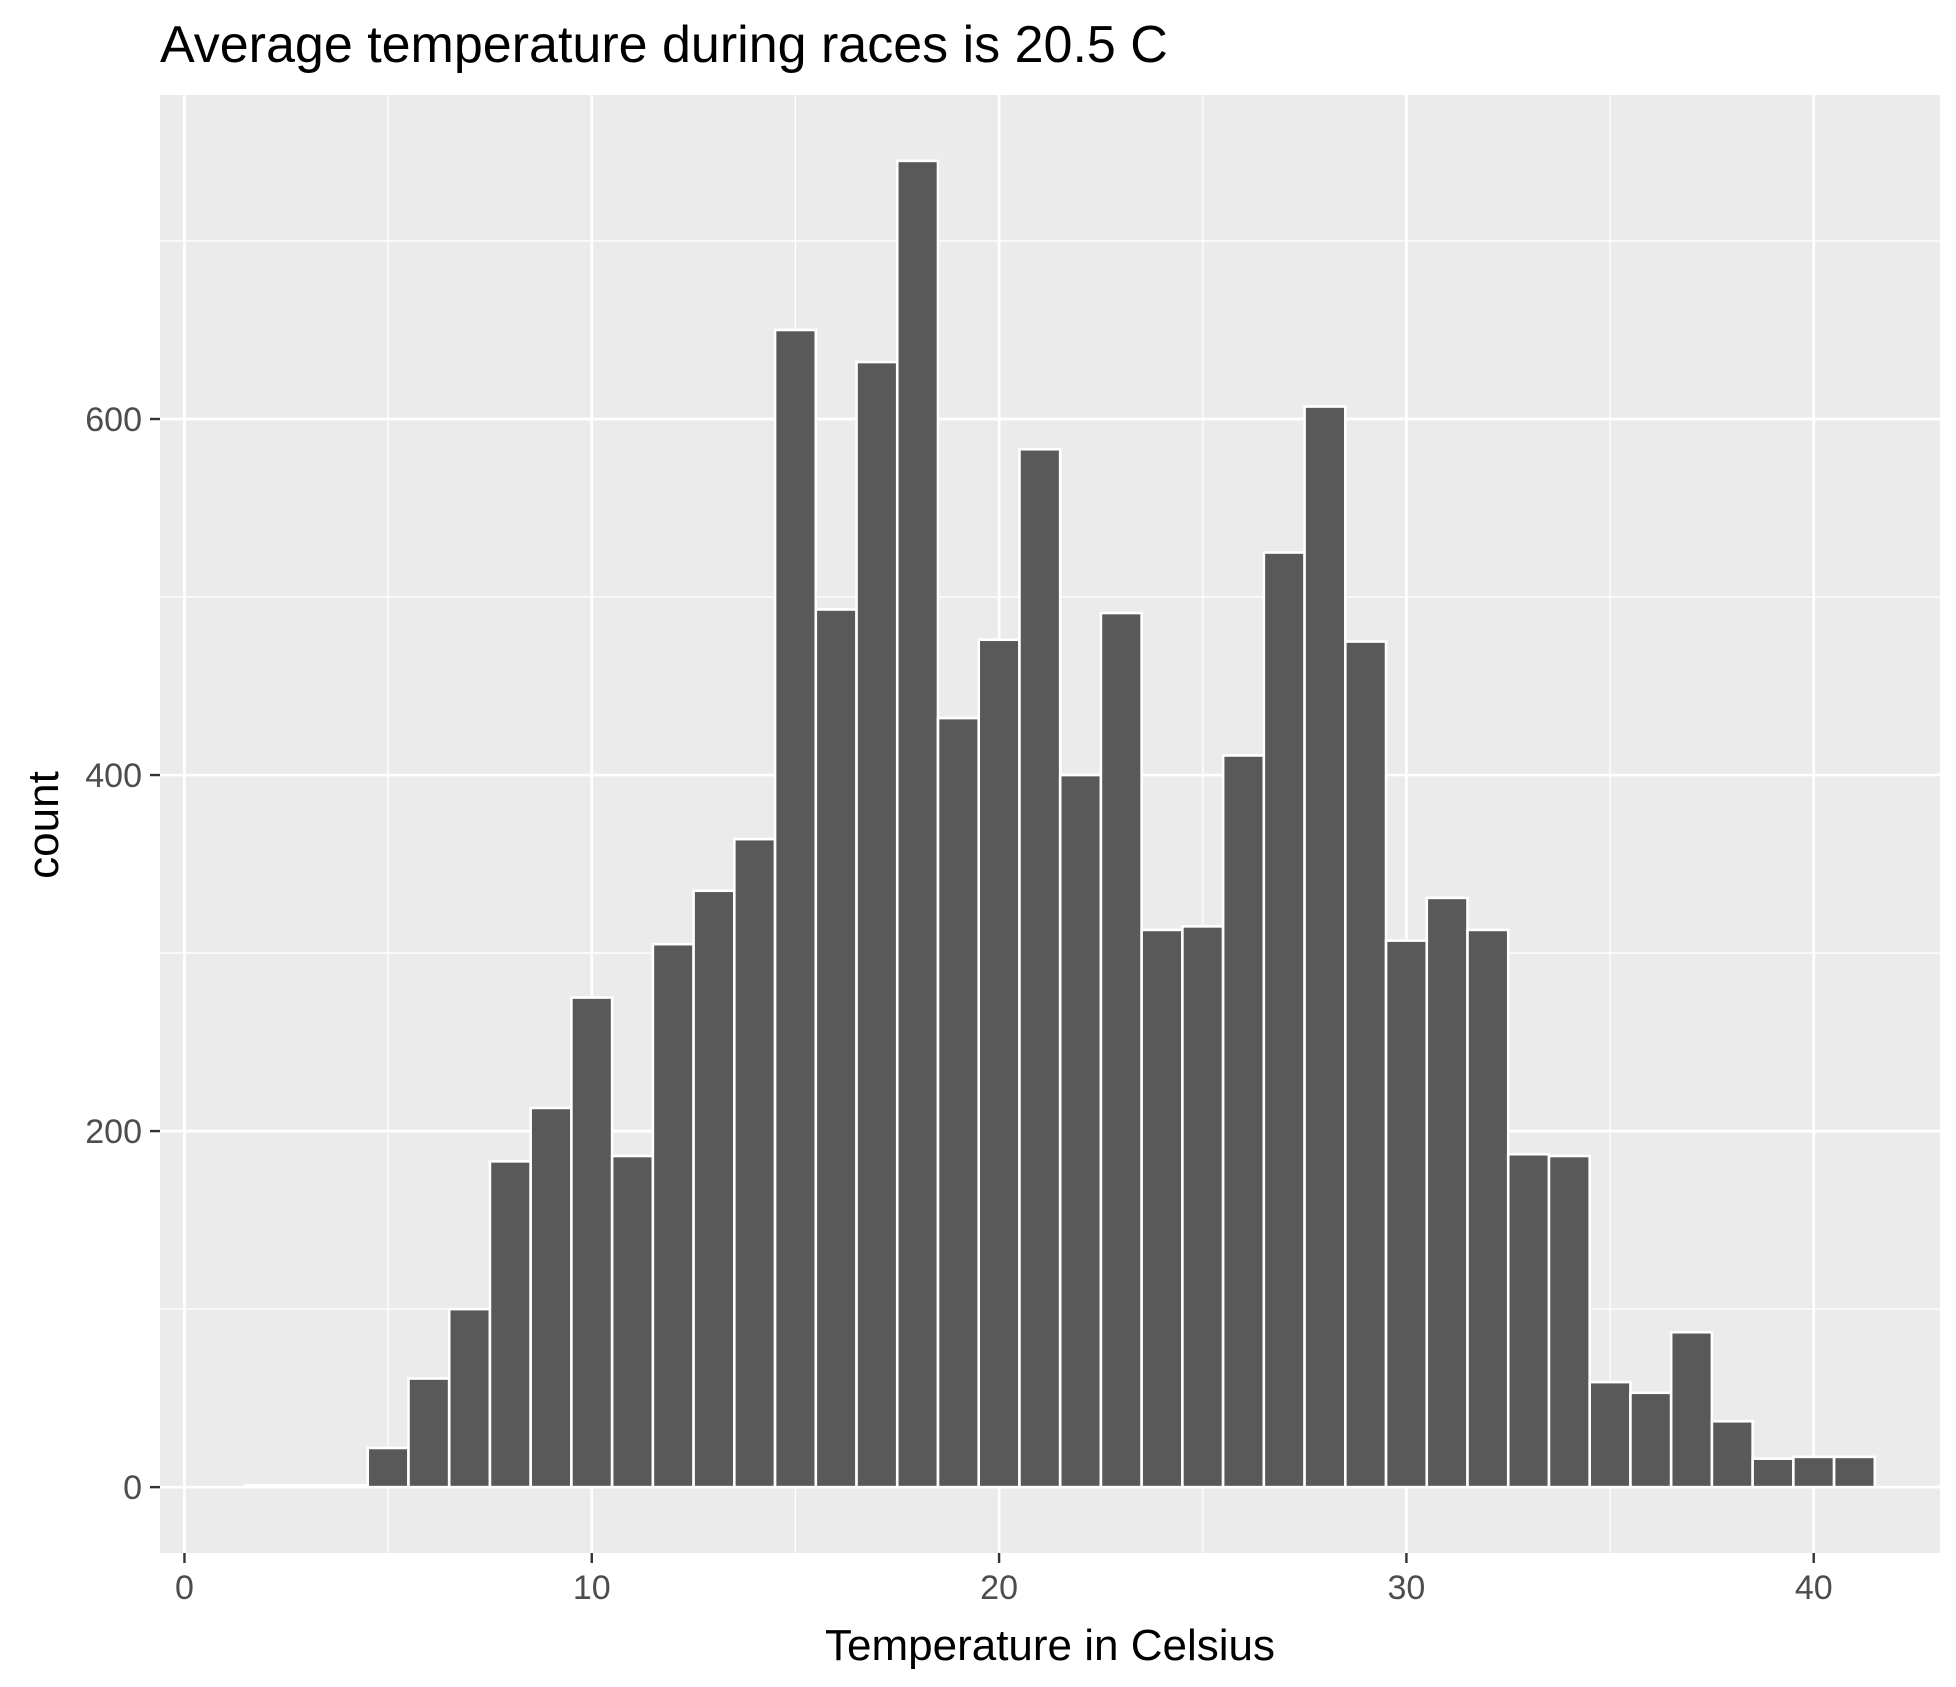 This screenshot has height=1687, width=1956. I want to click on y-tick-label: 200, so click(113, 1132).